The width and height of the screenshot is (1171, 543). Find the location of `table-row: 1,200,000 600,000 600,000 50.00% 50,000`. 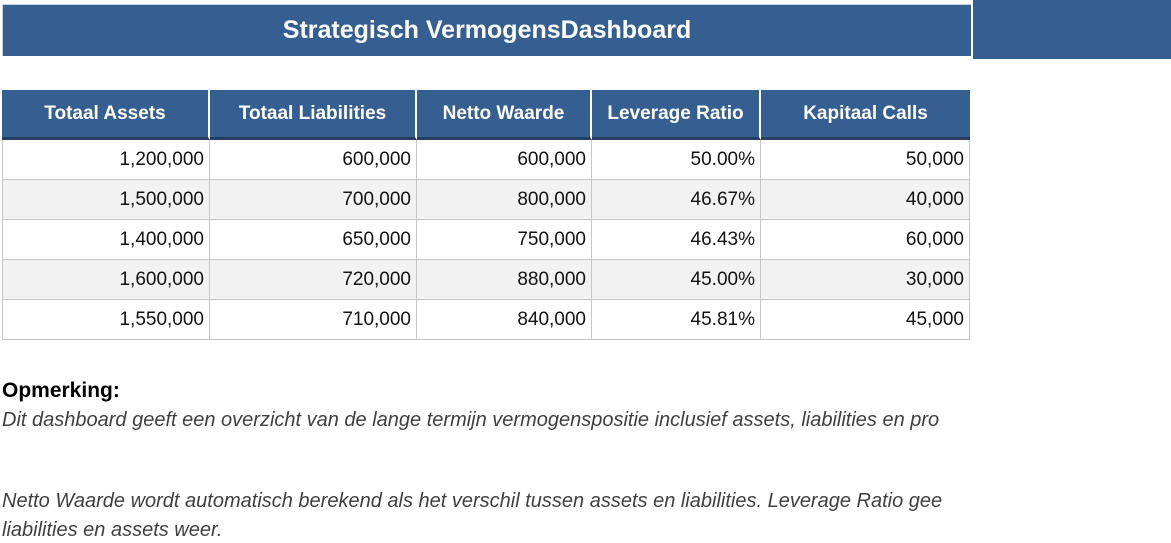

table-row: 1,200,000 600,000 600,000 50.00% 50,000 is located at coordinates (486, 160).